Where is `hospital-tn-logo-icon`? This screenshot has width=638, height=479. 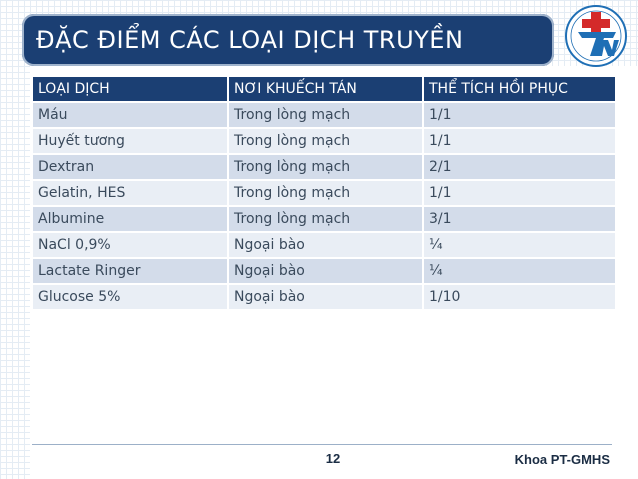
hospital-tn-logo-icon is located at coordinates (596, 36).